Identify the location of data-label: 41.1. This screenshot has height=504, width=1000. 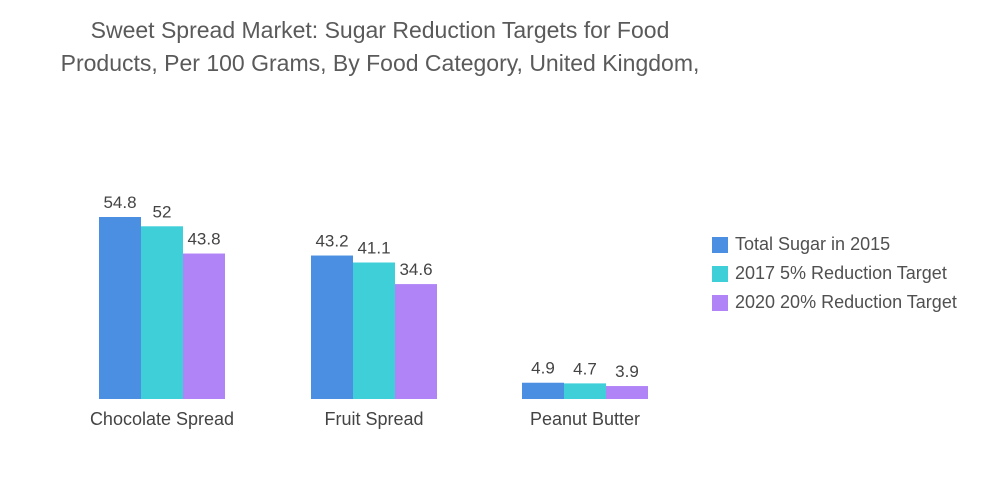
(373, 248).